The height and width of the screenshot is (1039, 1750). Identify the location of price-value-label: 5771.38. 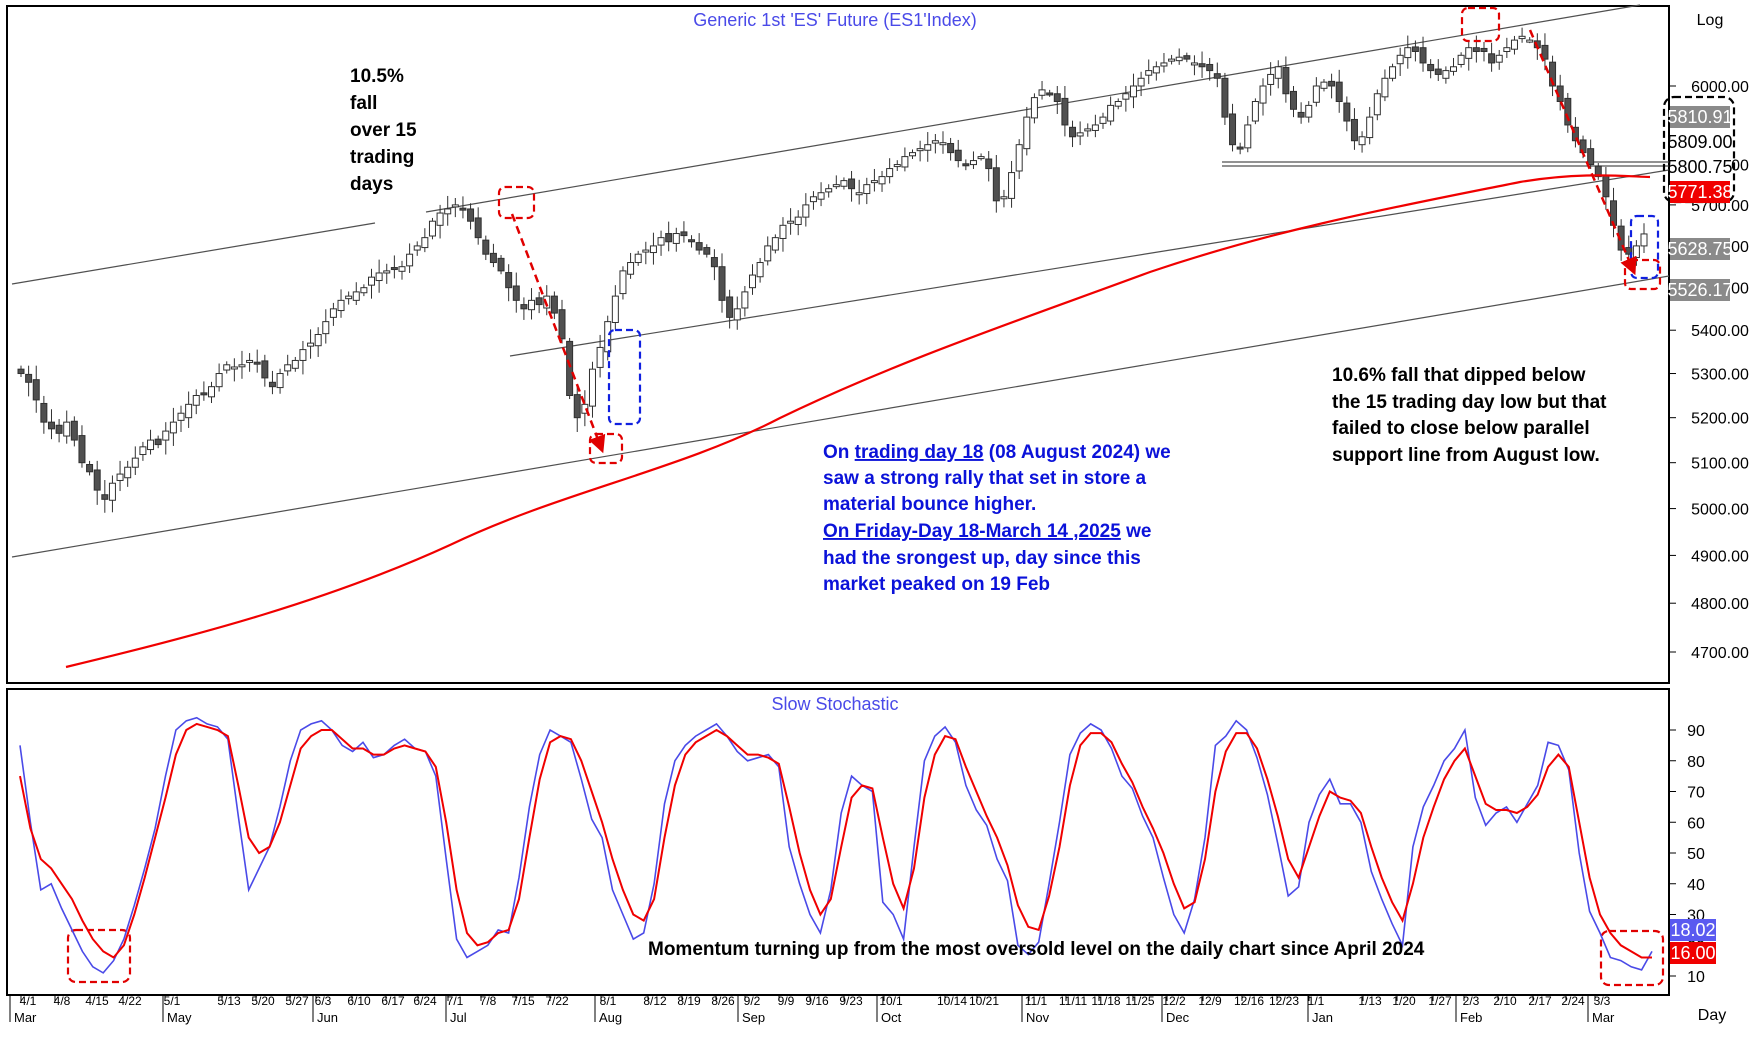
(1699, 192).